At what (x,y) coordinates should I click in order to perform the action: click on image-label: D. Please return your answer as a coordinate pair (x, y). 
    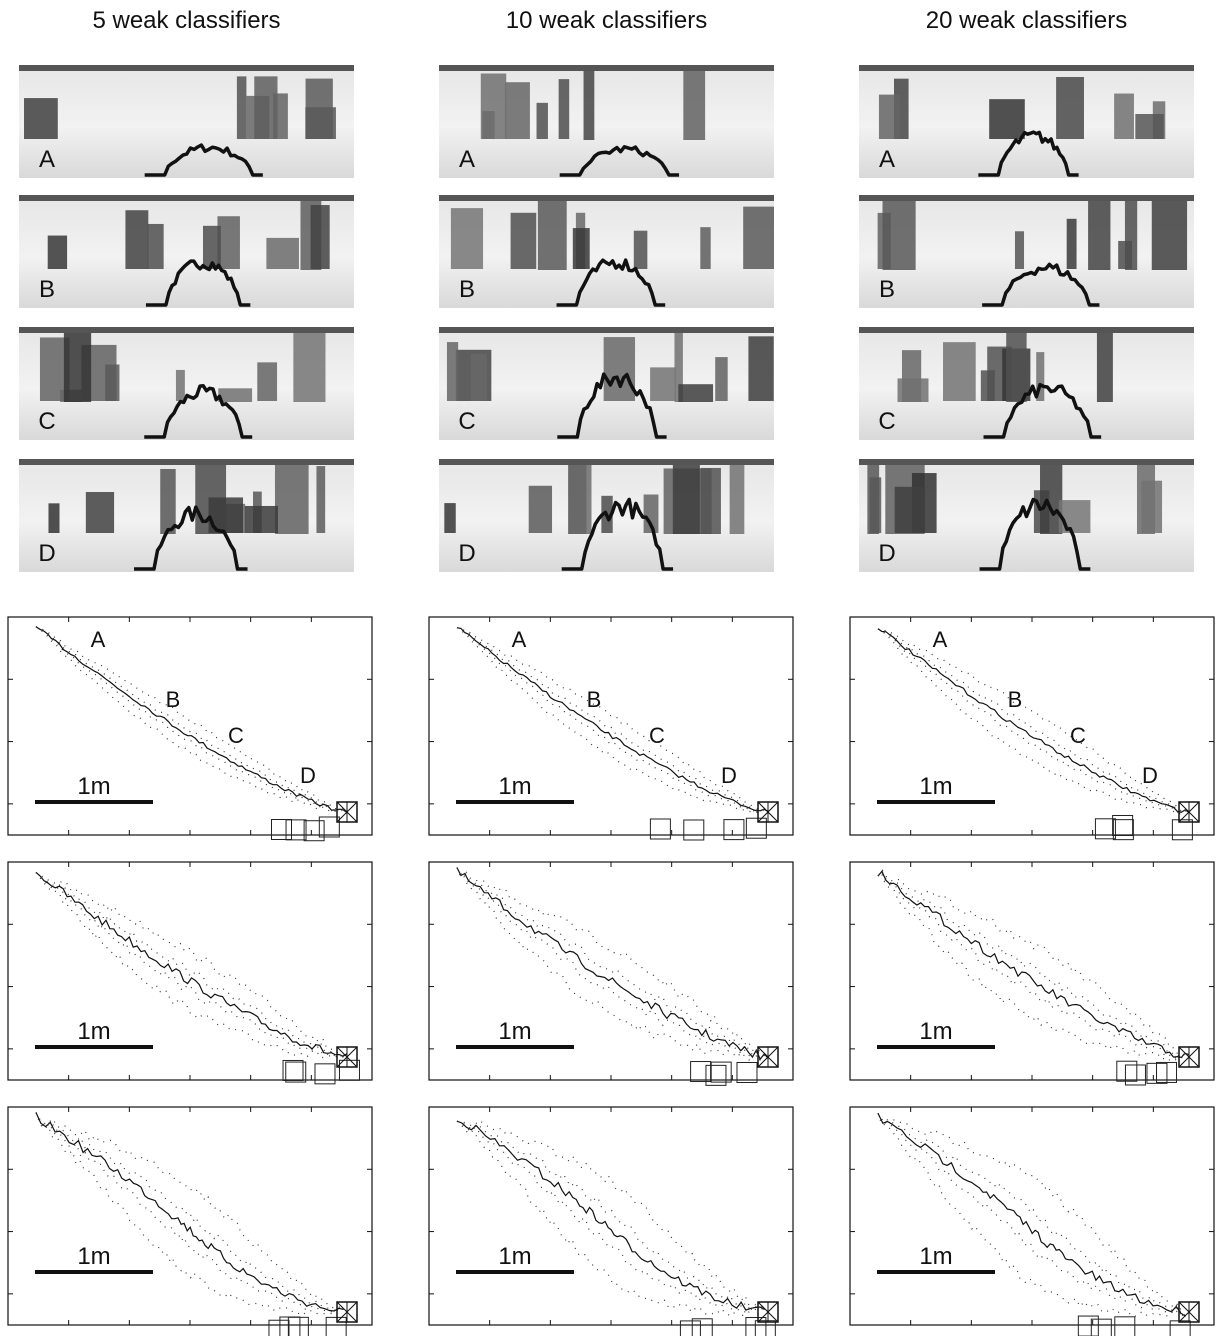
    Looking at the image, I should click on (886, 553).